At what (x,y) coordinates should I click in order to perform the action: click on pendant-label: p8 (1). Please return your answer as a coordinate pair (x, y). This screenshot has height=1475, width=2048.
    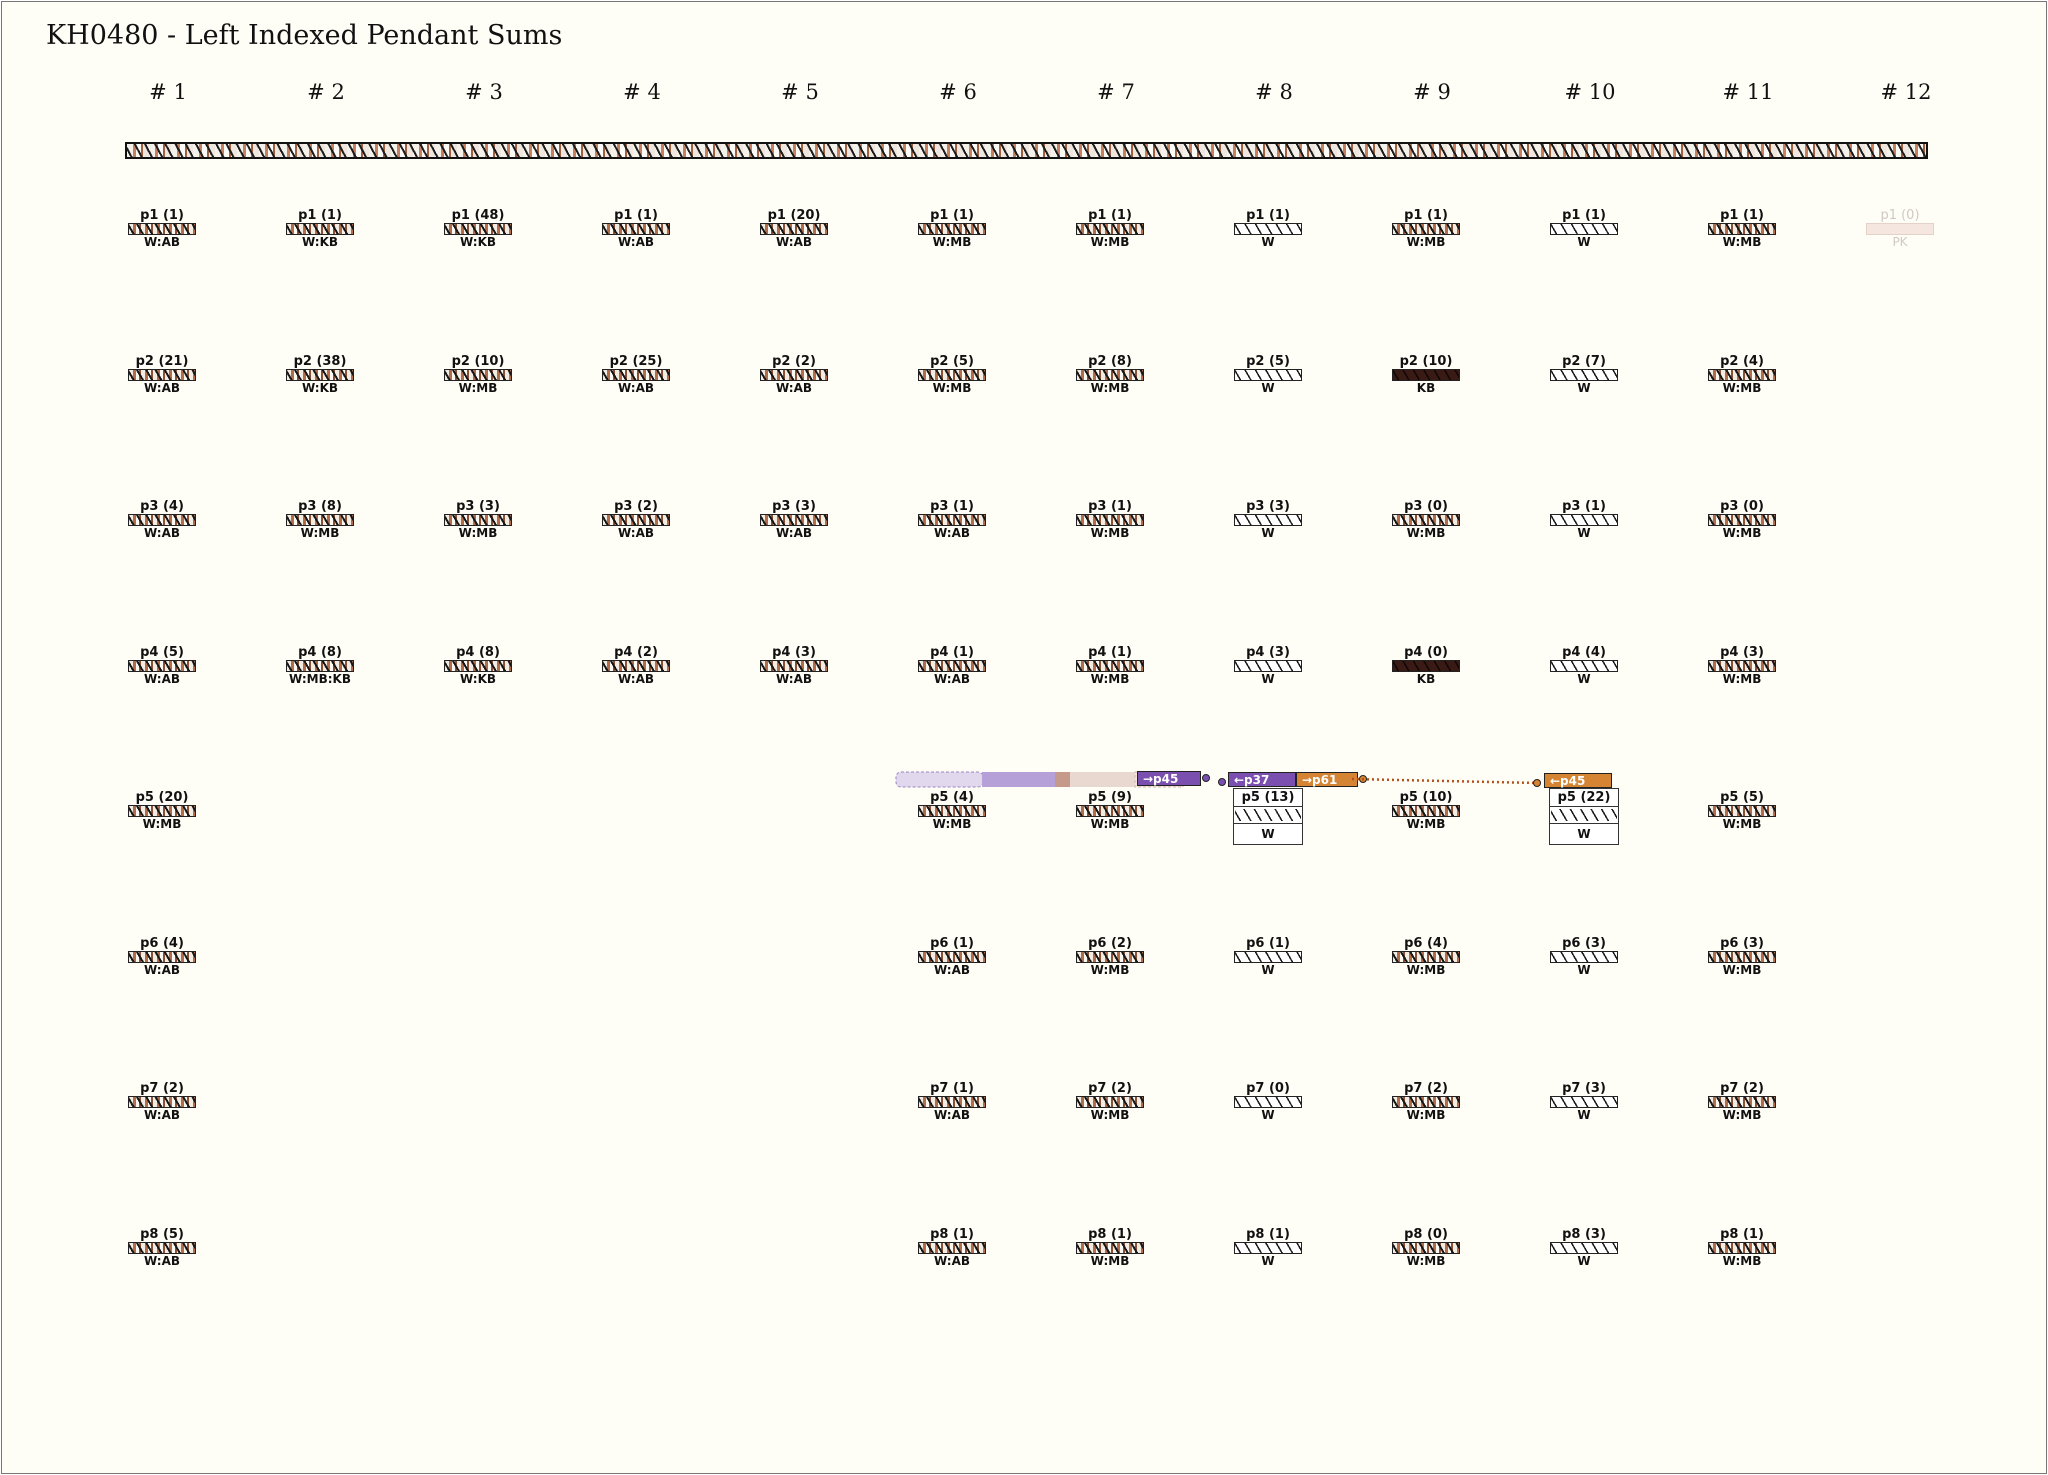
    Looking at the image, I should click on (1268, 1234).